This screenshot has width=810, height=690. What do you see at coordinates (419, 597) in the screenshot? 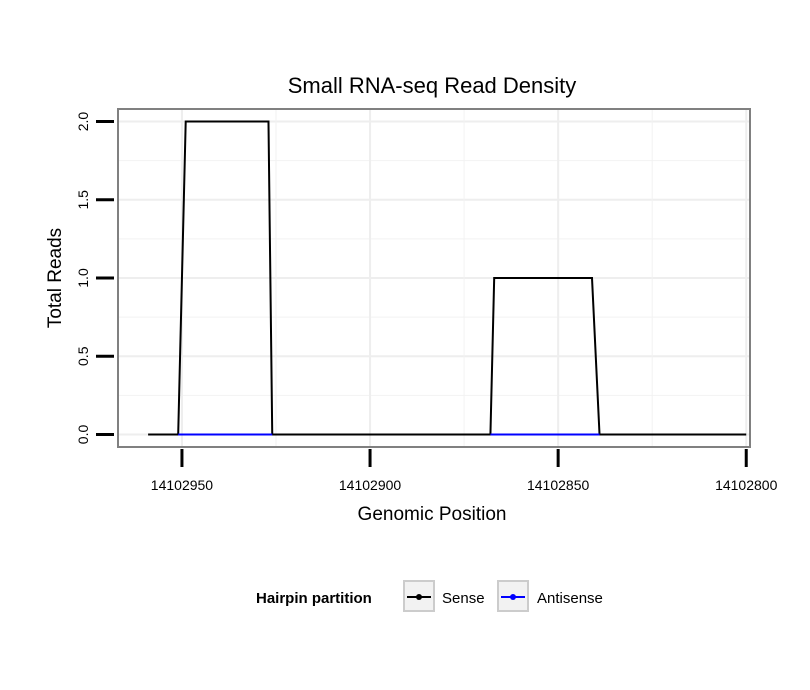
I see `legend-point-sense` at bounding box center [419, 597].